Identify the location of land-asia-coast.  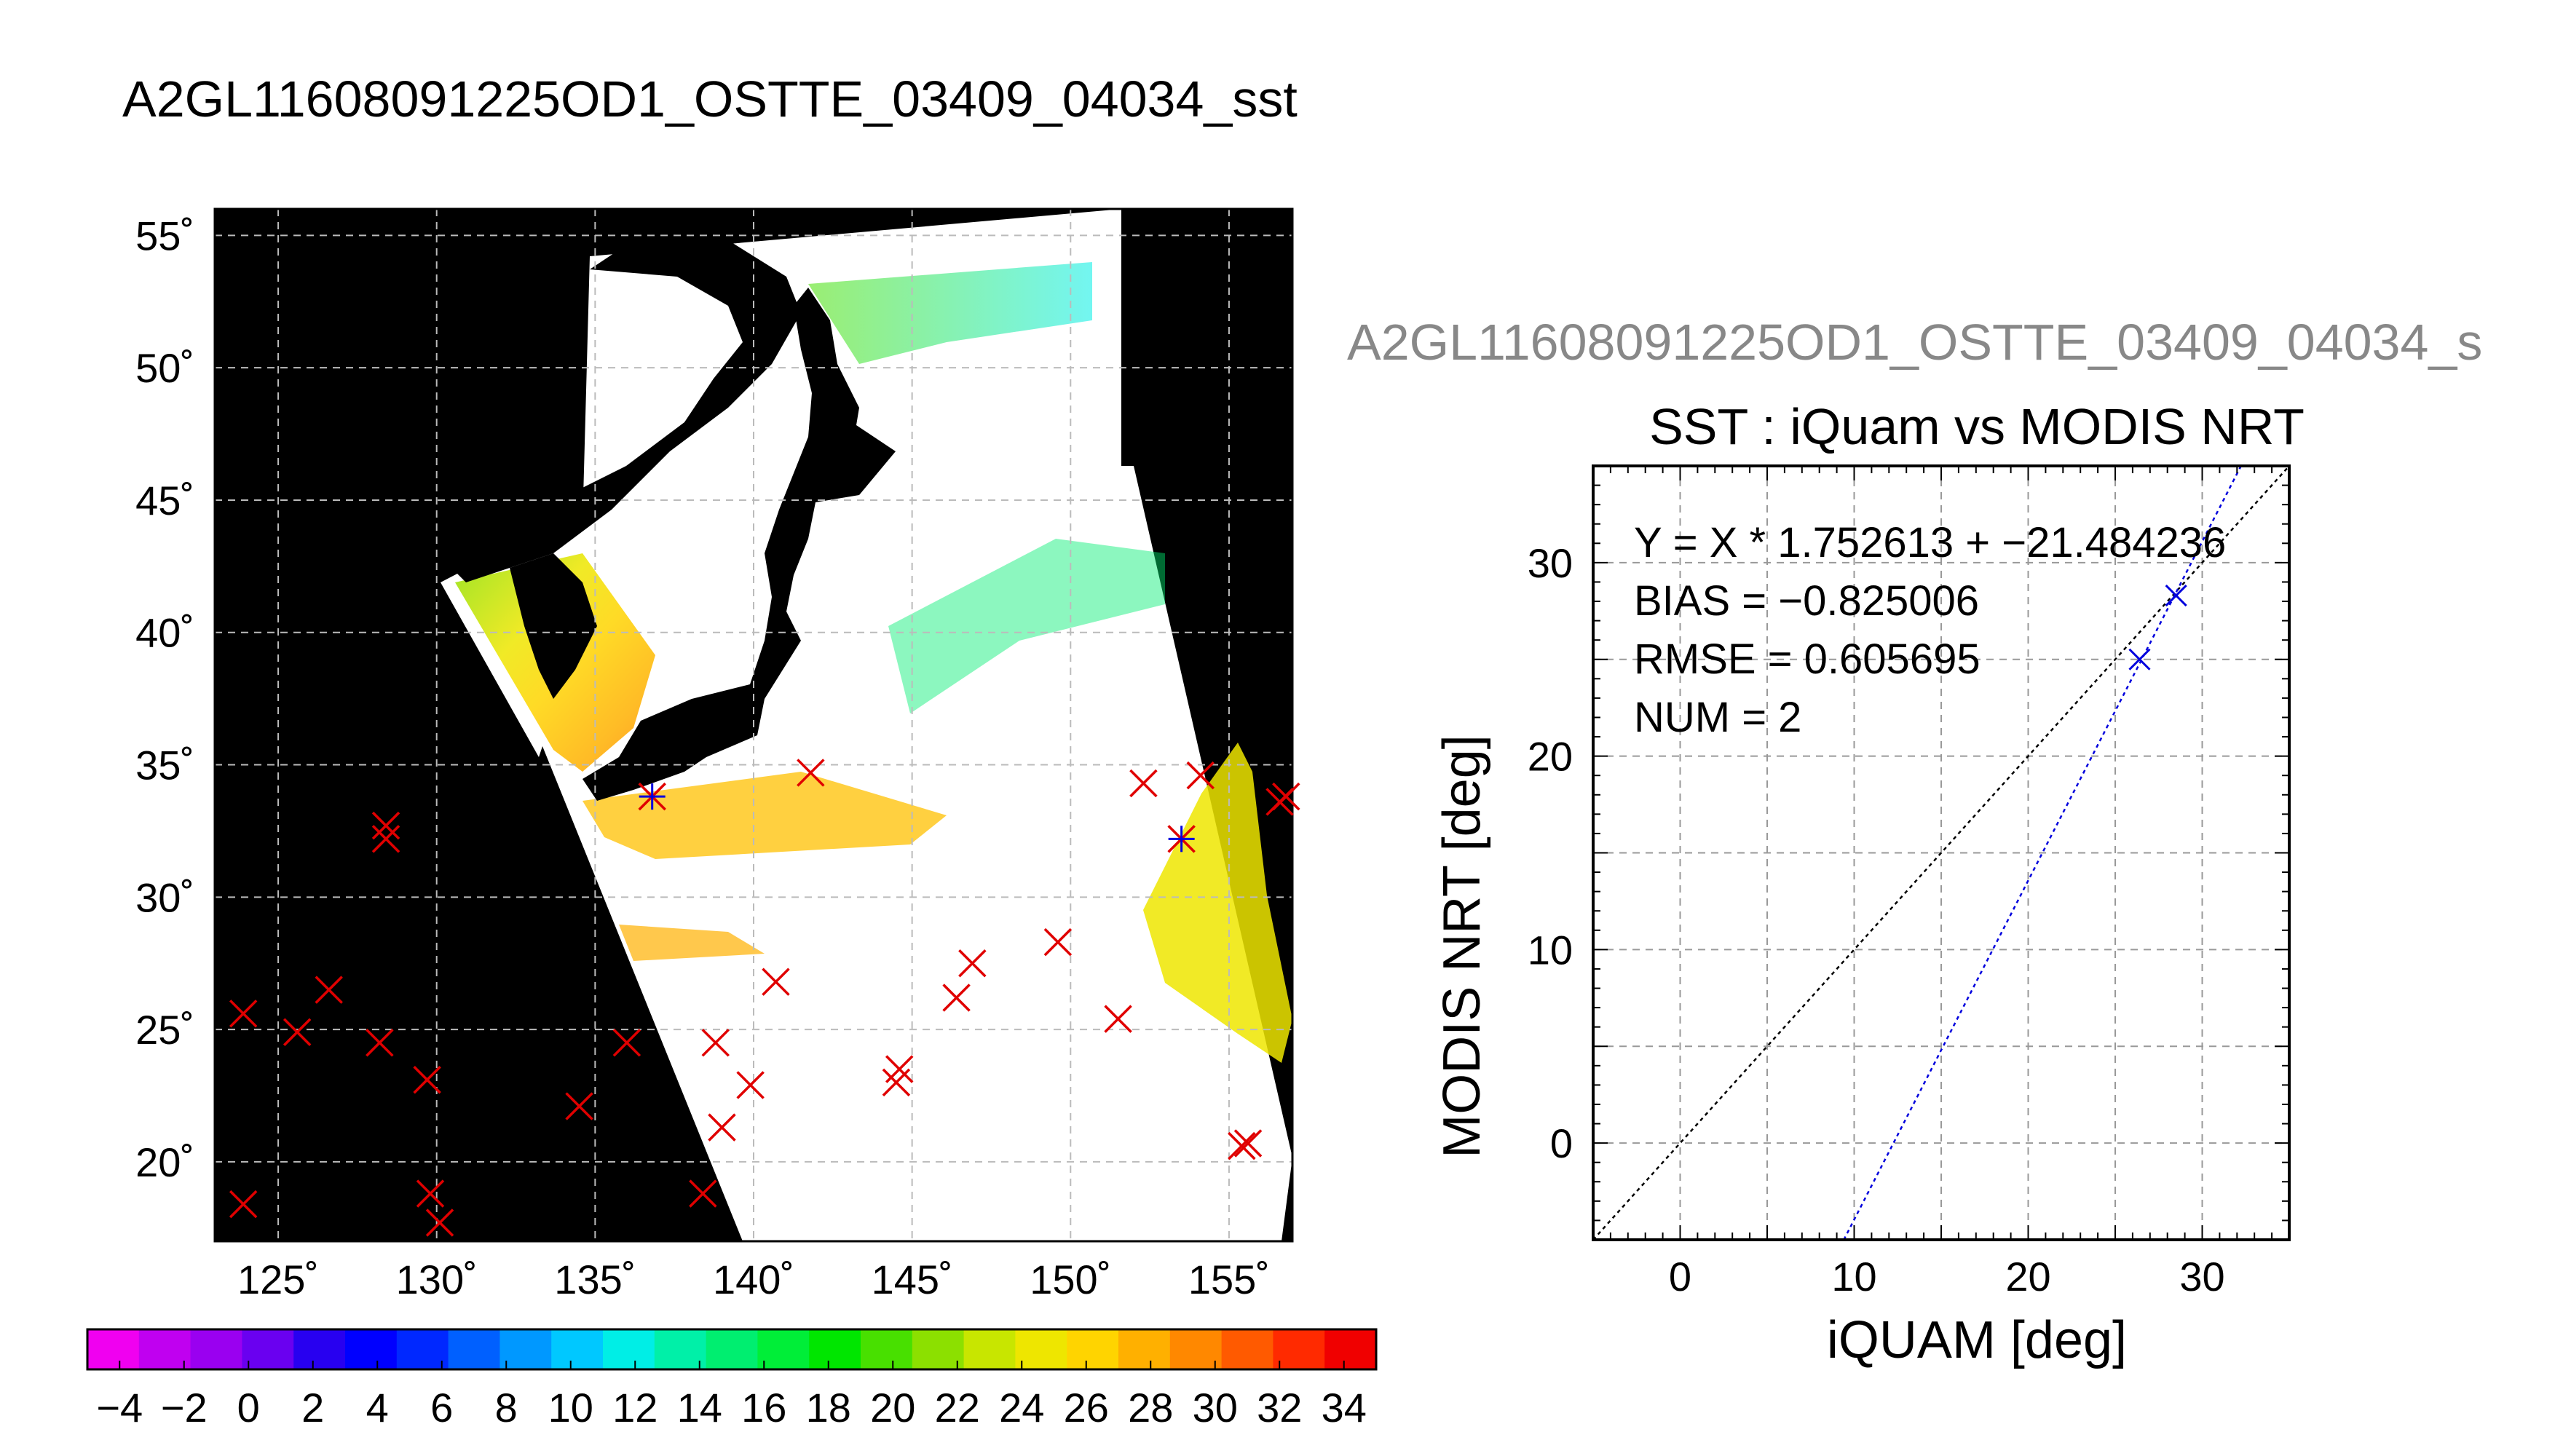
(619, 411).